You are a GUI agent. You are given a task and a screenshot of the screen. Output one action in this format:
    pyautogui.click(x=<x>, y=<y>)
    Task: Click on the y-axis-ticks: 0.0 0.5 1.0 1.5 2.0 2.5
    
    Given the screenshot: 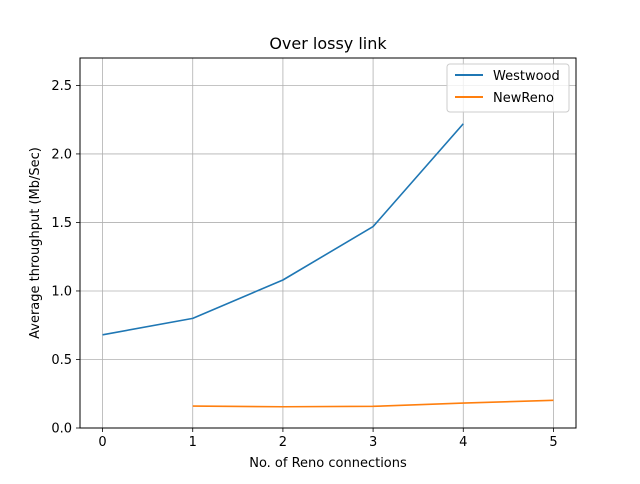 What is the action you would take?
    pyautogui.click(x=65, y=258)
    